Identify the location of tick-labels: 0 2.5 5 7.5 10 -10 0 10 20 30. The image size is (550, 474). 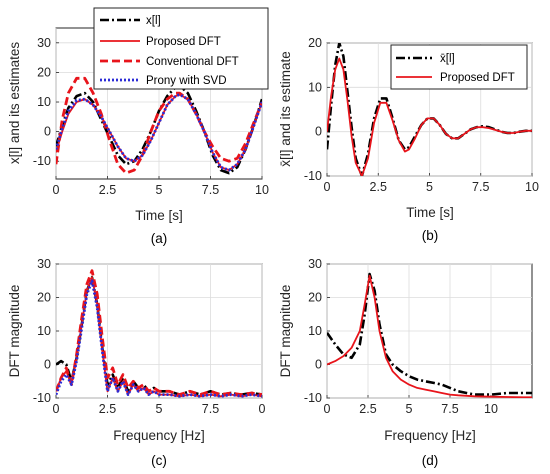
(151, 116).